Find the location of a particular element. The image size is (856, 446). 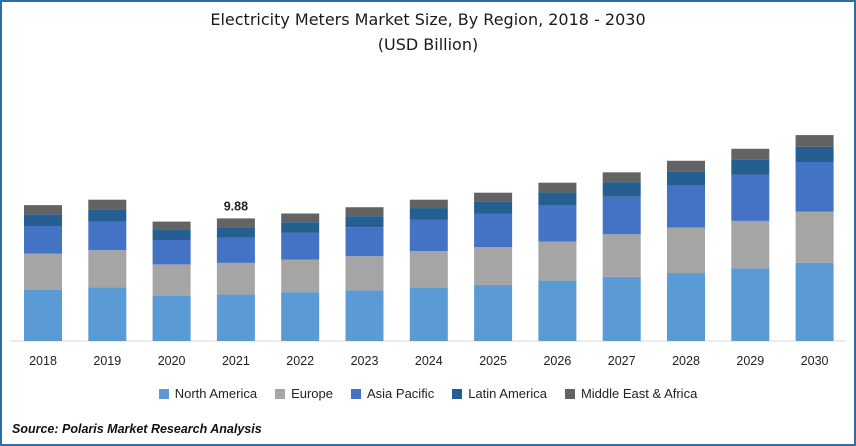

bar-2023-asia-pacific is located at coordinates (364, 242).